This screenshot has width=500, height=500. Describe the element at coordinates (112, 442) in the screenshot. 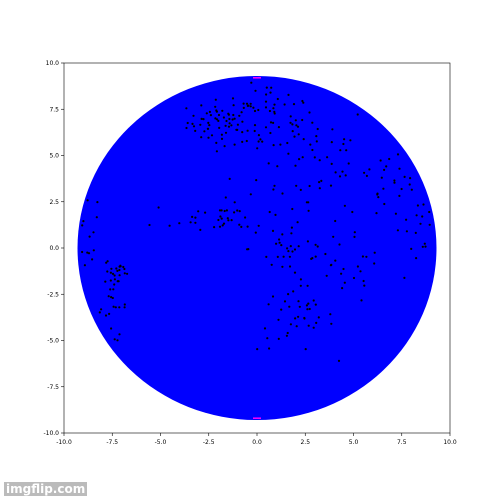

I see `x-tick-label: -7.5` at that location.